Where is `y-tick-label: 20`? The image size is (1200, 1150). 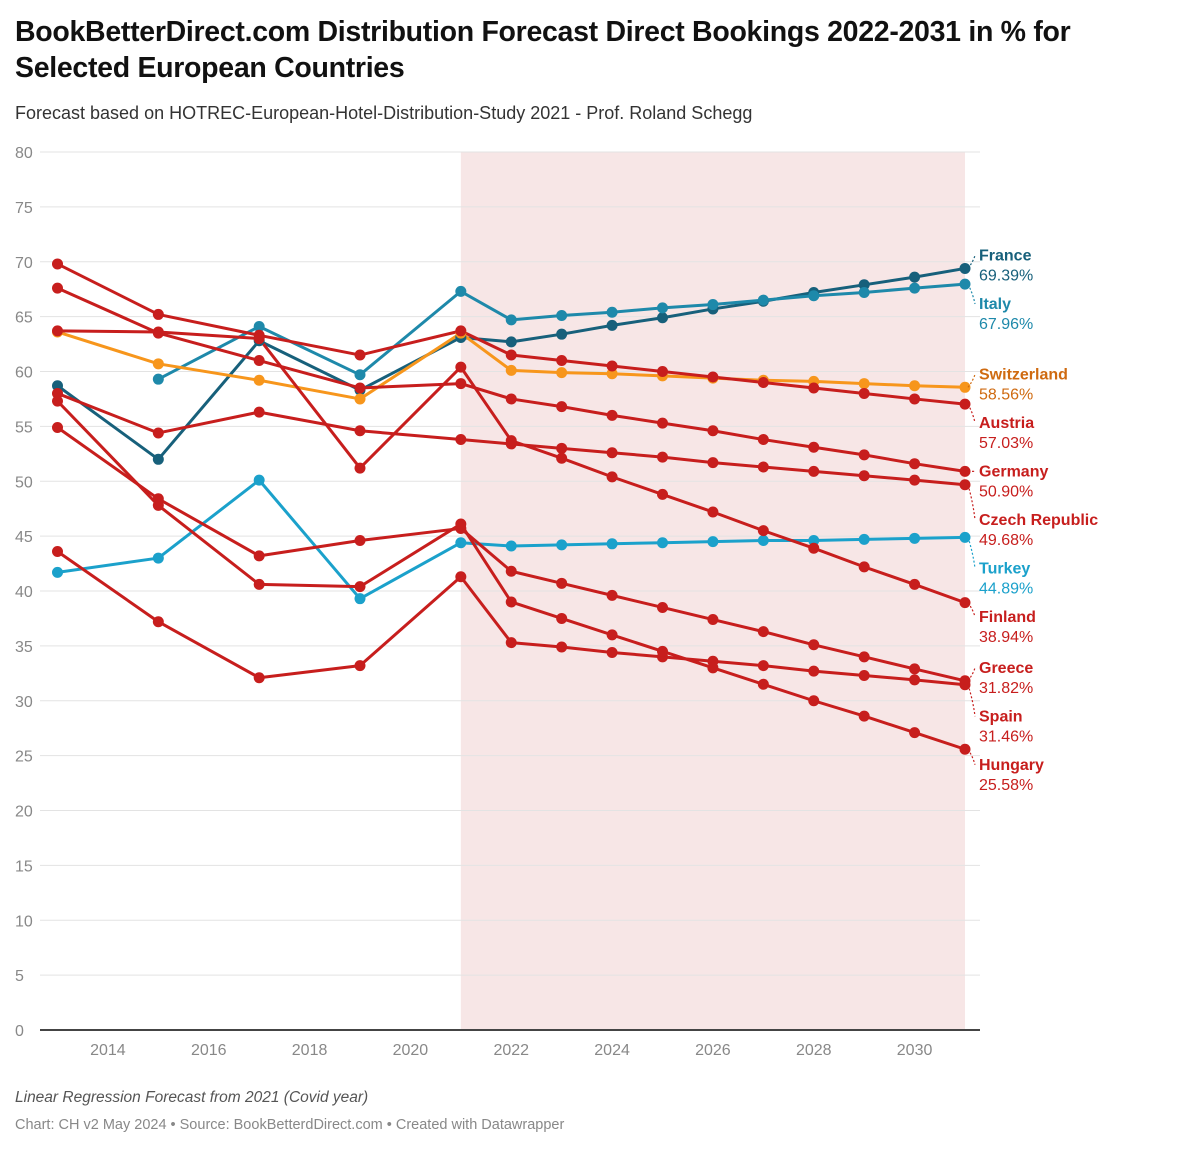
y-tick-label: 20 is located at coordinates (24, 812).